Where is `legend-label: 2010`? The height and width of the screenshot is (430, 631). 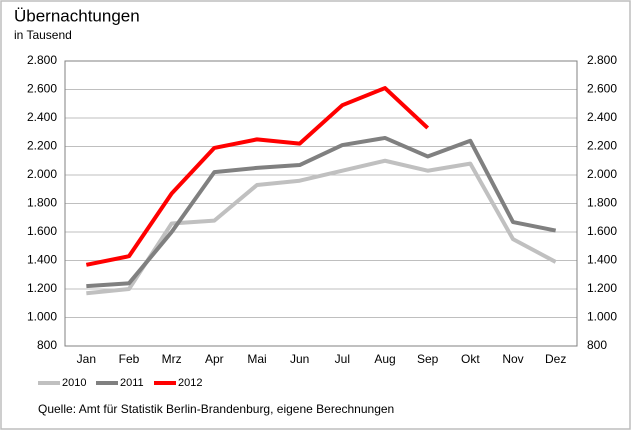
legend-label: 2010 is located at coordinates (74, 383).